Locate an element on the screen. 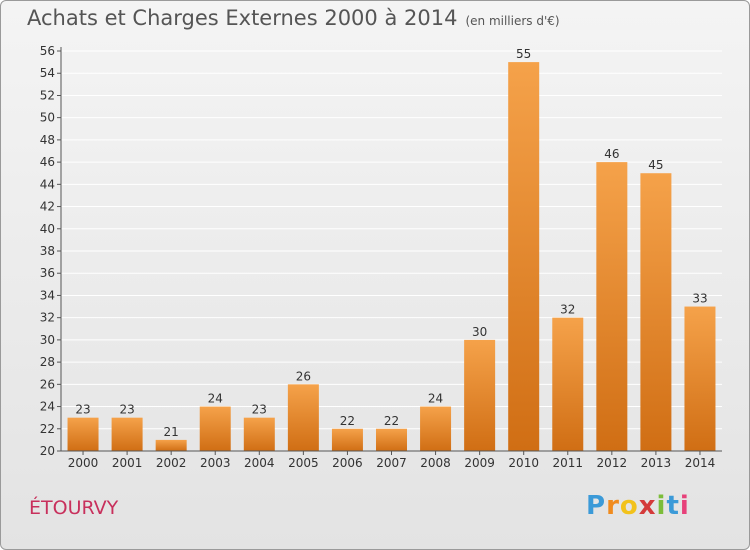  y-tick-label: 52 is located at coordinates (47, 95).